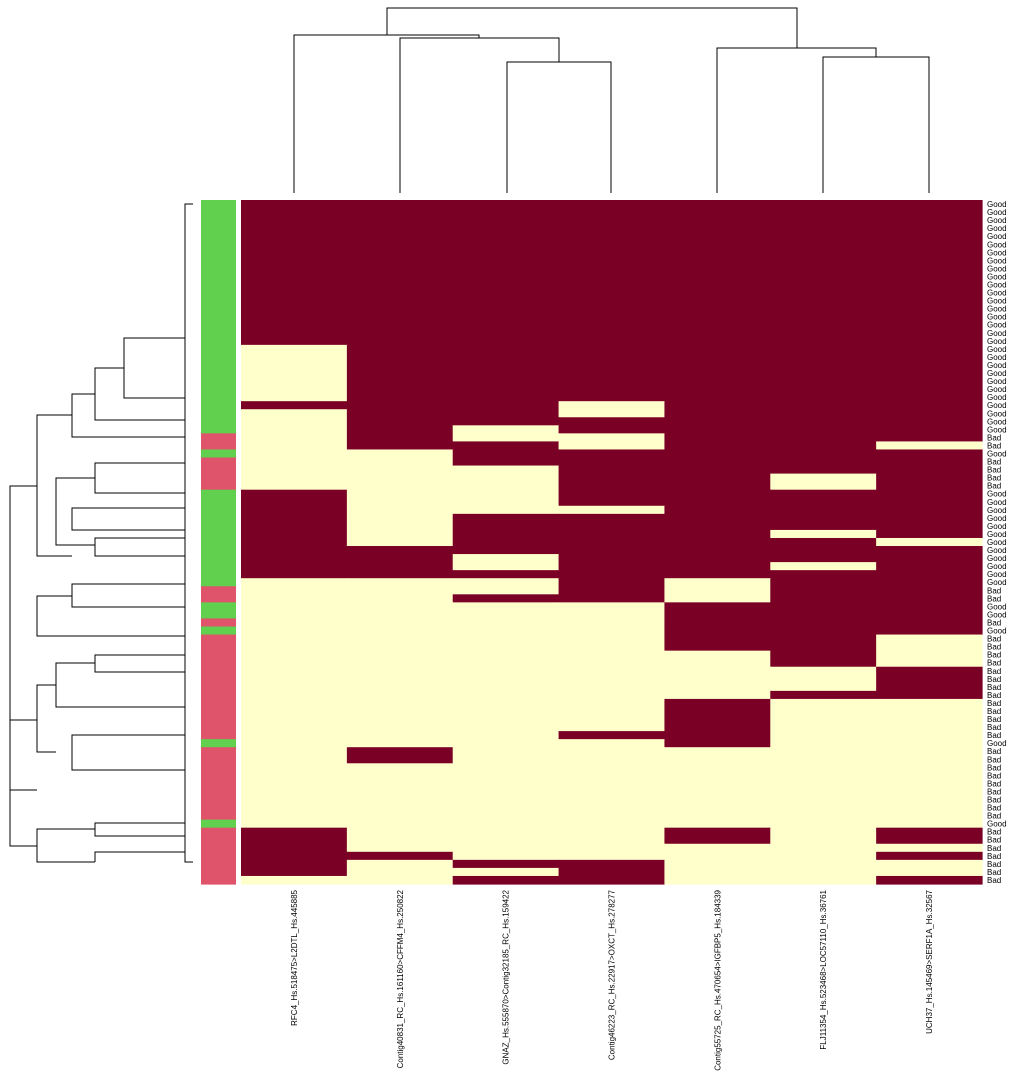 Image resolution: width=1013 pixels, height=1083 pixels. What do you see at coordinates (611, 100) in the screenshot?
I see `column-dendrogram` at bounding box center [611, 100].